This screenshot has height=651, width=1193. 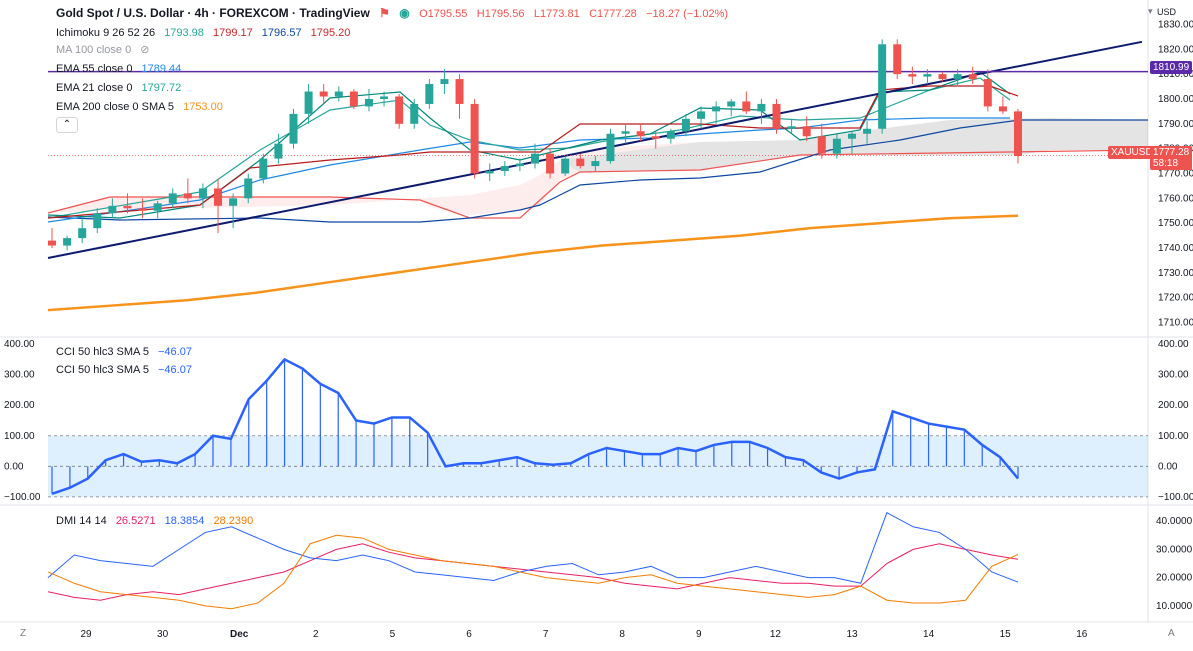 I want to click on legend-cci-1-label: CCI 50 hlc3 SMA 5, so click(x=102, y=352).